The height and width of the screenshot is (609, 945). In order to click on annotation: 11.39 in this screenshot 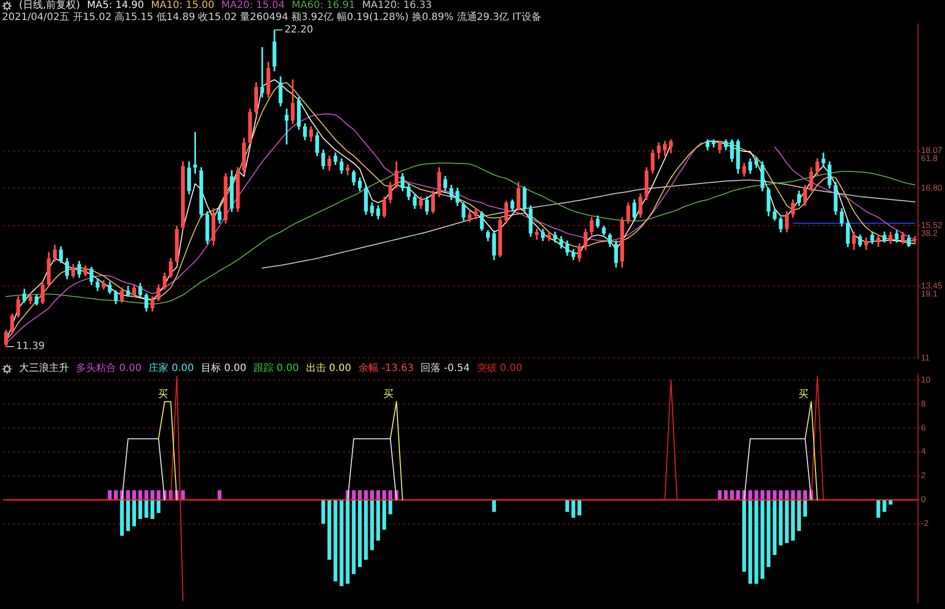, I will do `click(30, 346)`.